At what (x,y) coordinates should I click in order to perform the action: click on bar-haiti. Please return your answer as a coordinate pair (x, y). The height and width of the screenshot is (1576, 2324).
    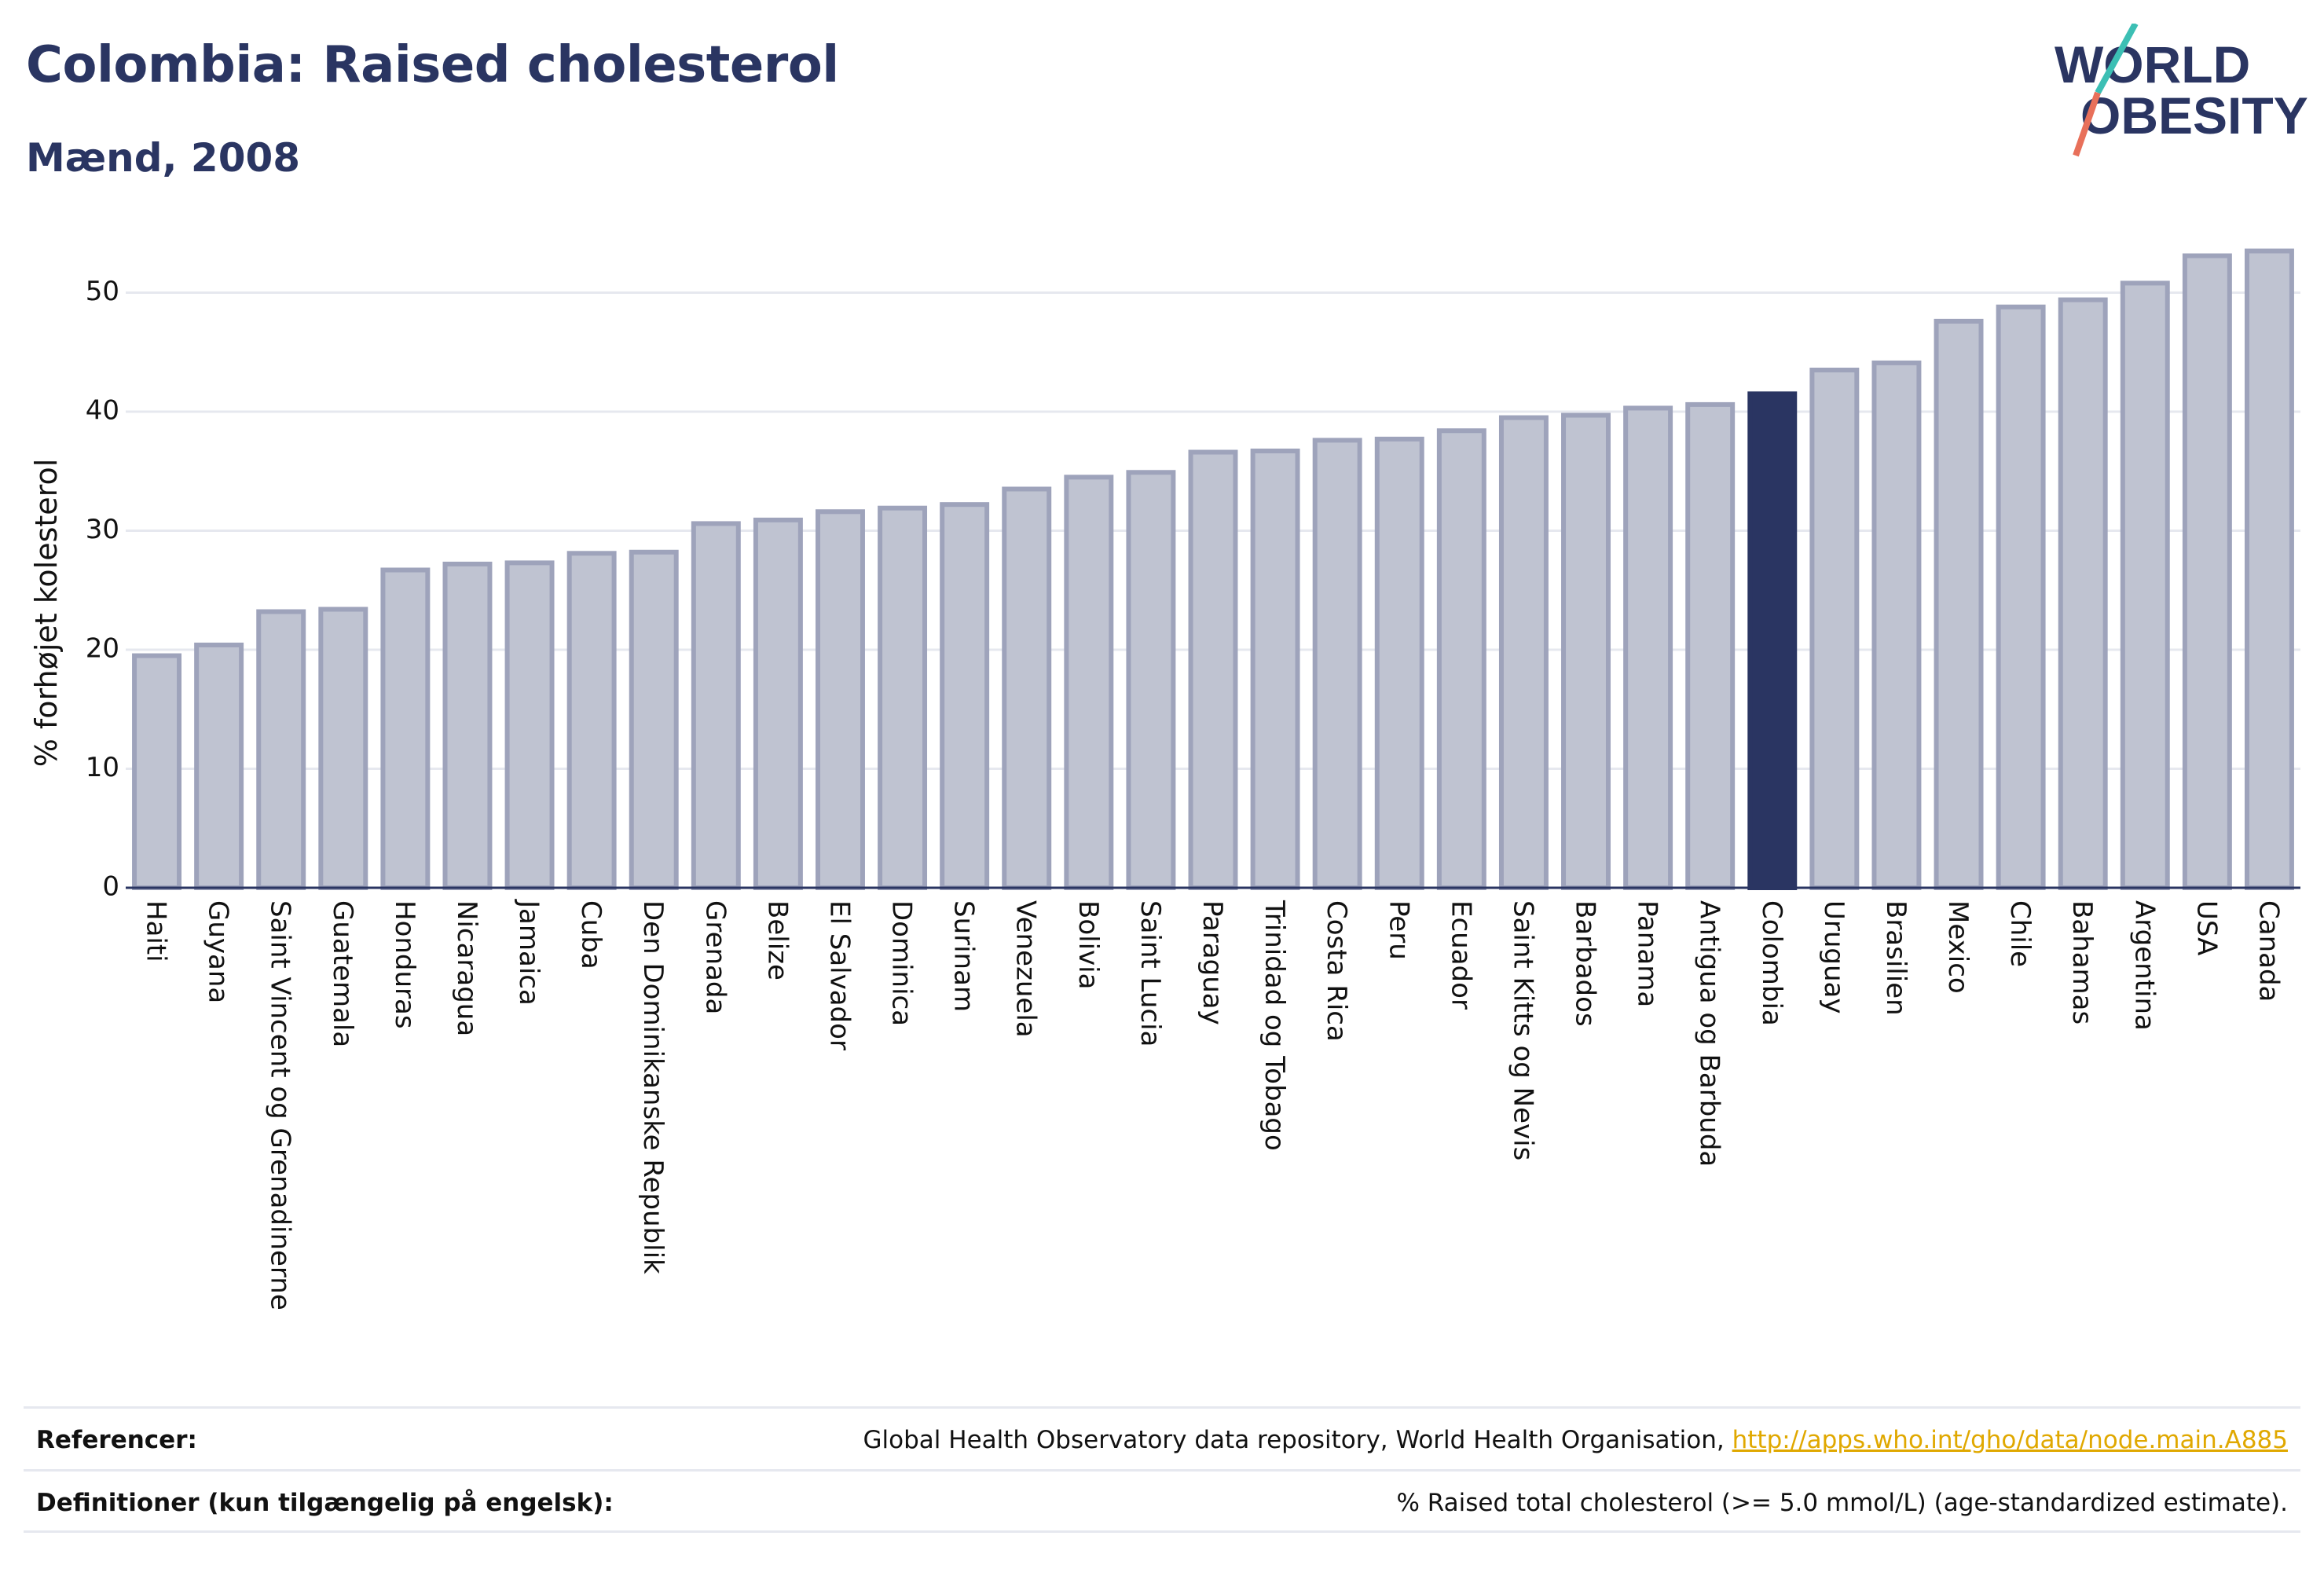
    Looking at the image, I should click on (157, 771).